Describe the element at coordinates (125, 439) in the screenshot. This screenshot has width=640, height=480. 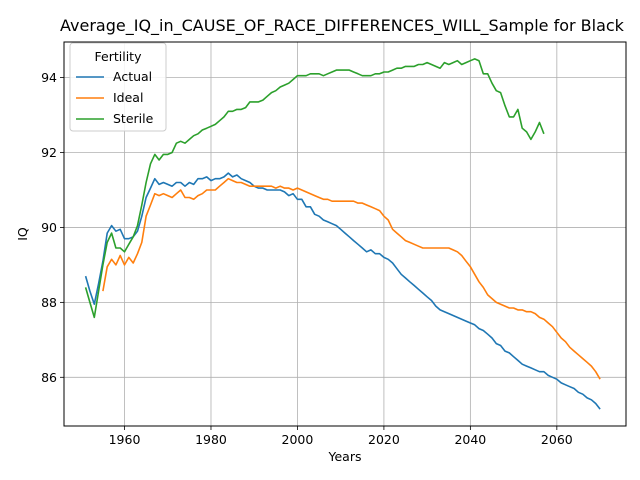
I see `x-tick-label: 1960` at that location.